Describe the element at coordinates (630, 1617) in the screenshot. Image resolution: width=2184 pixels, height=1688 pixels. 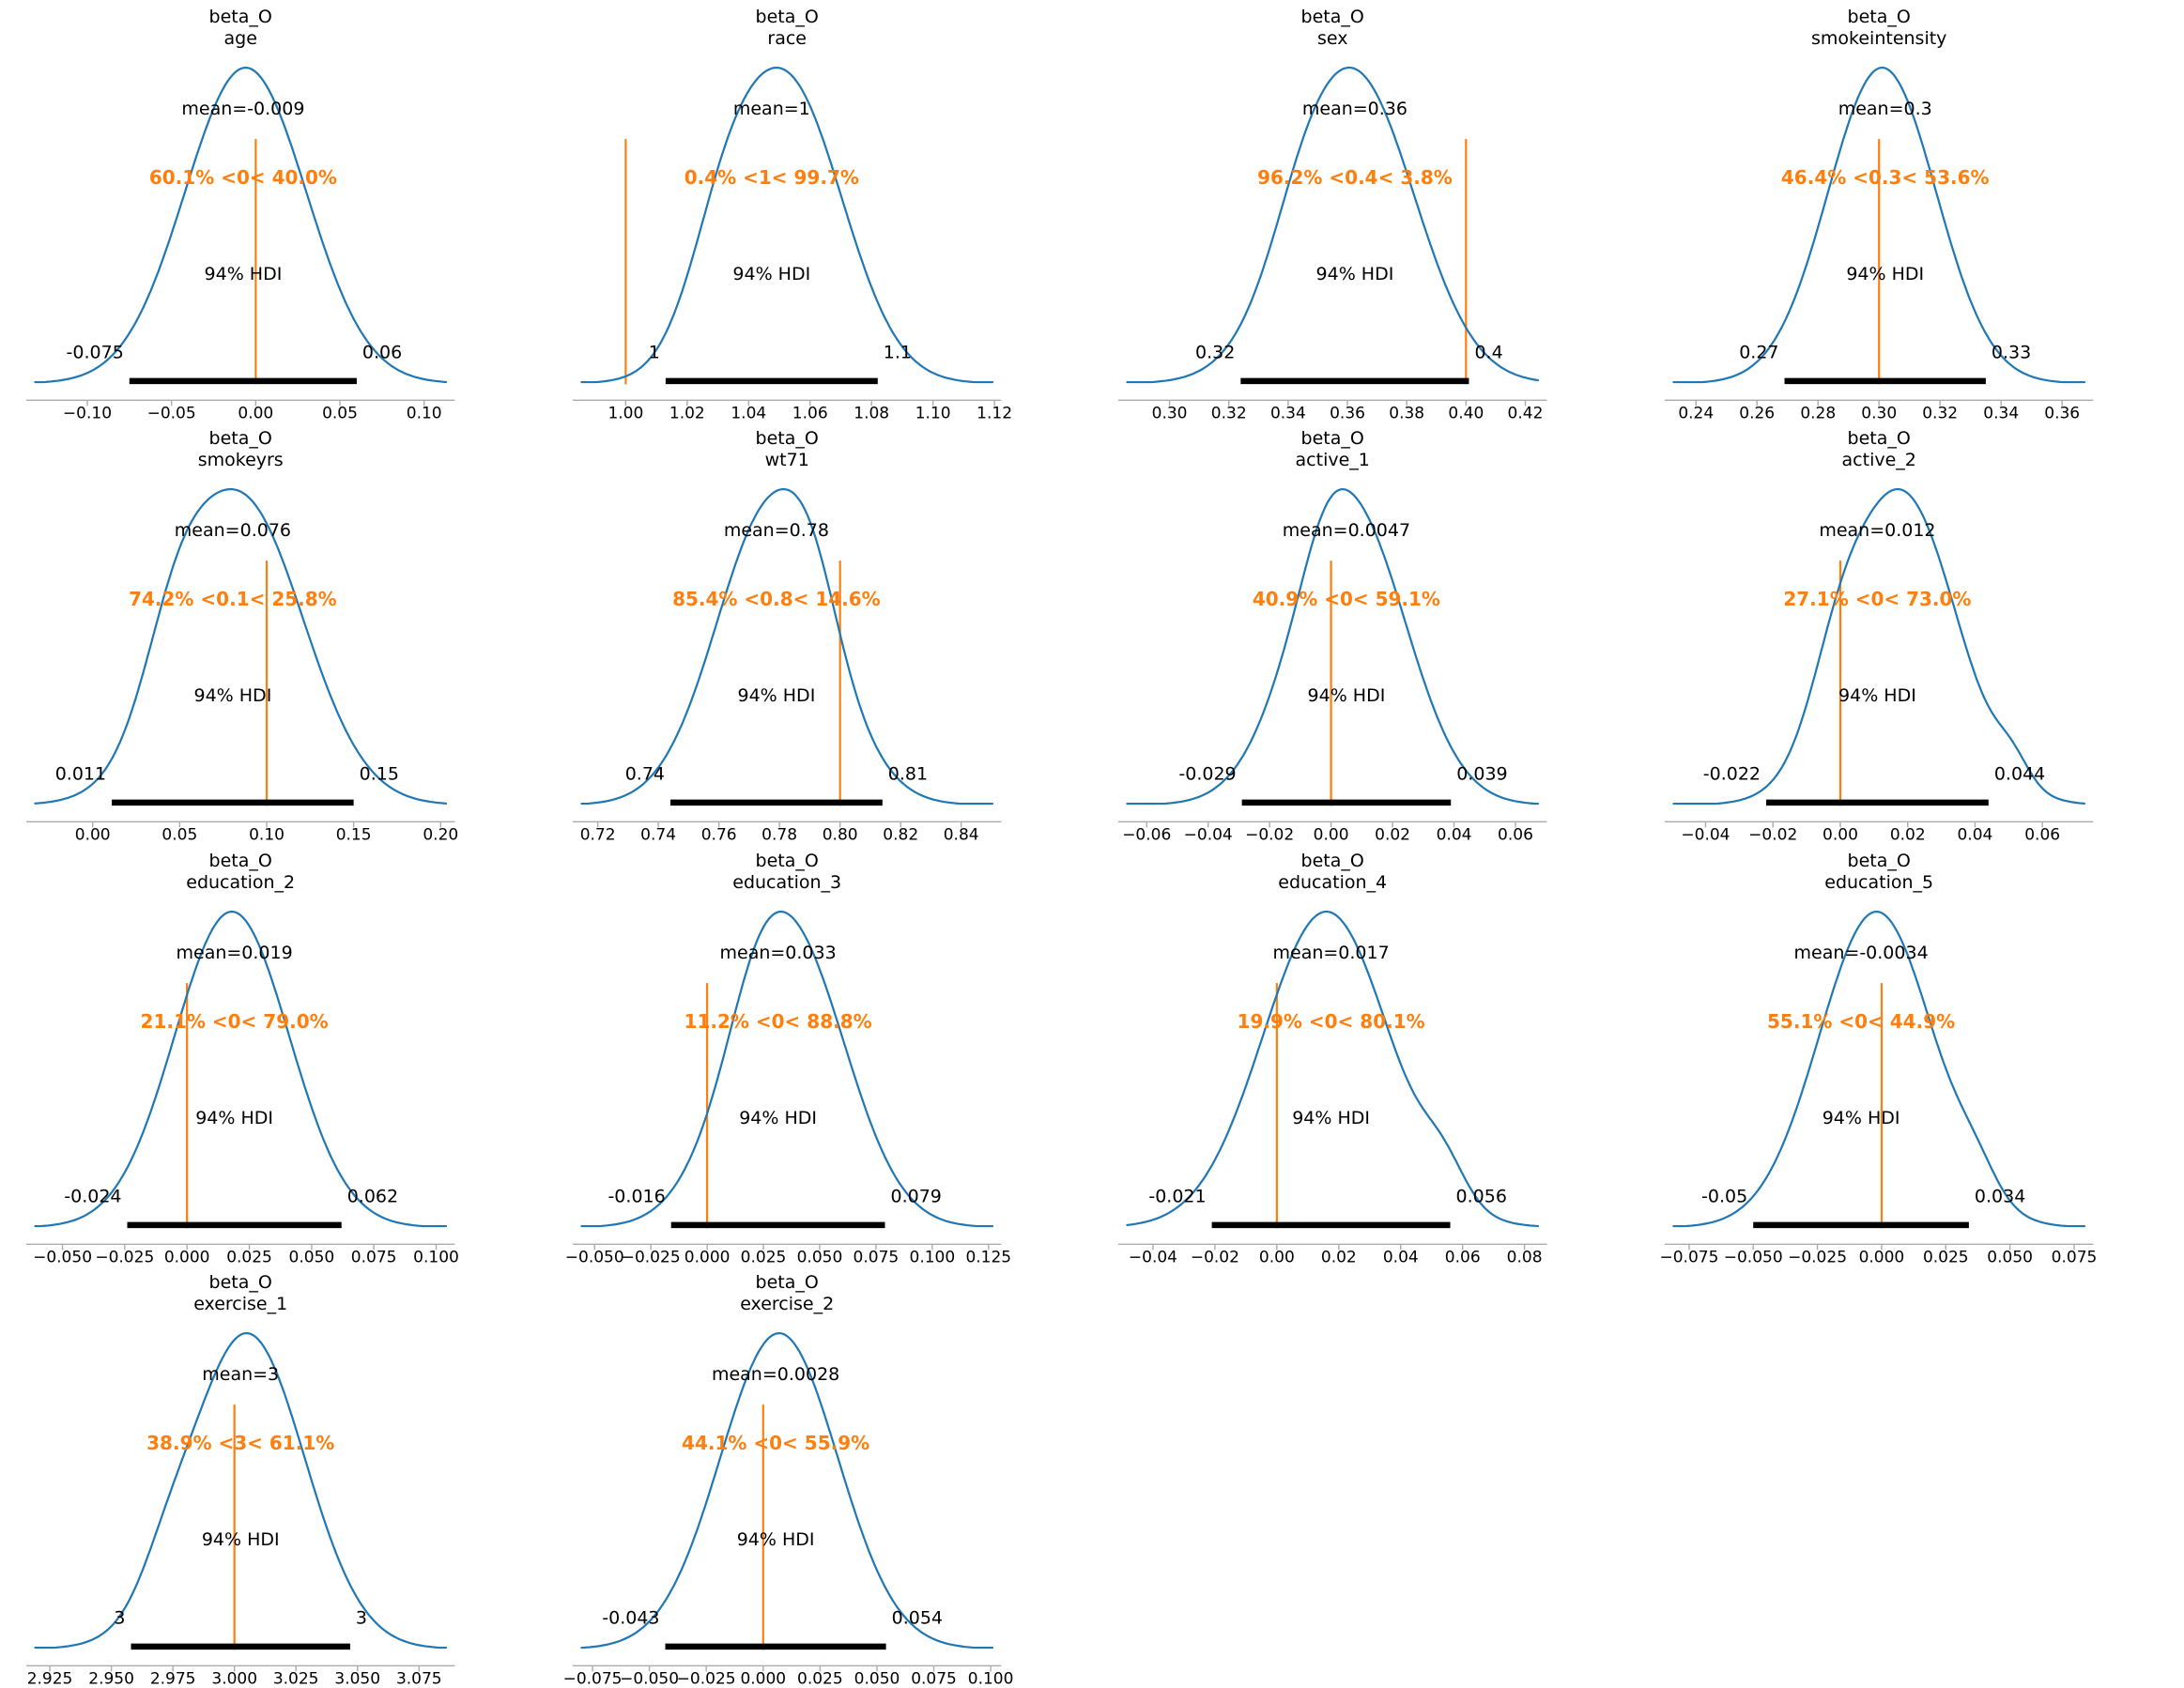
I see `hdi-lower-label: -0.043` at that location.